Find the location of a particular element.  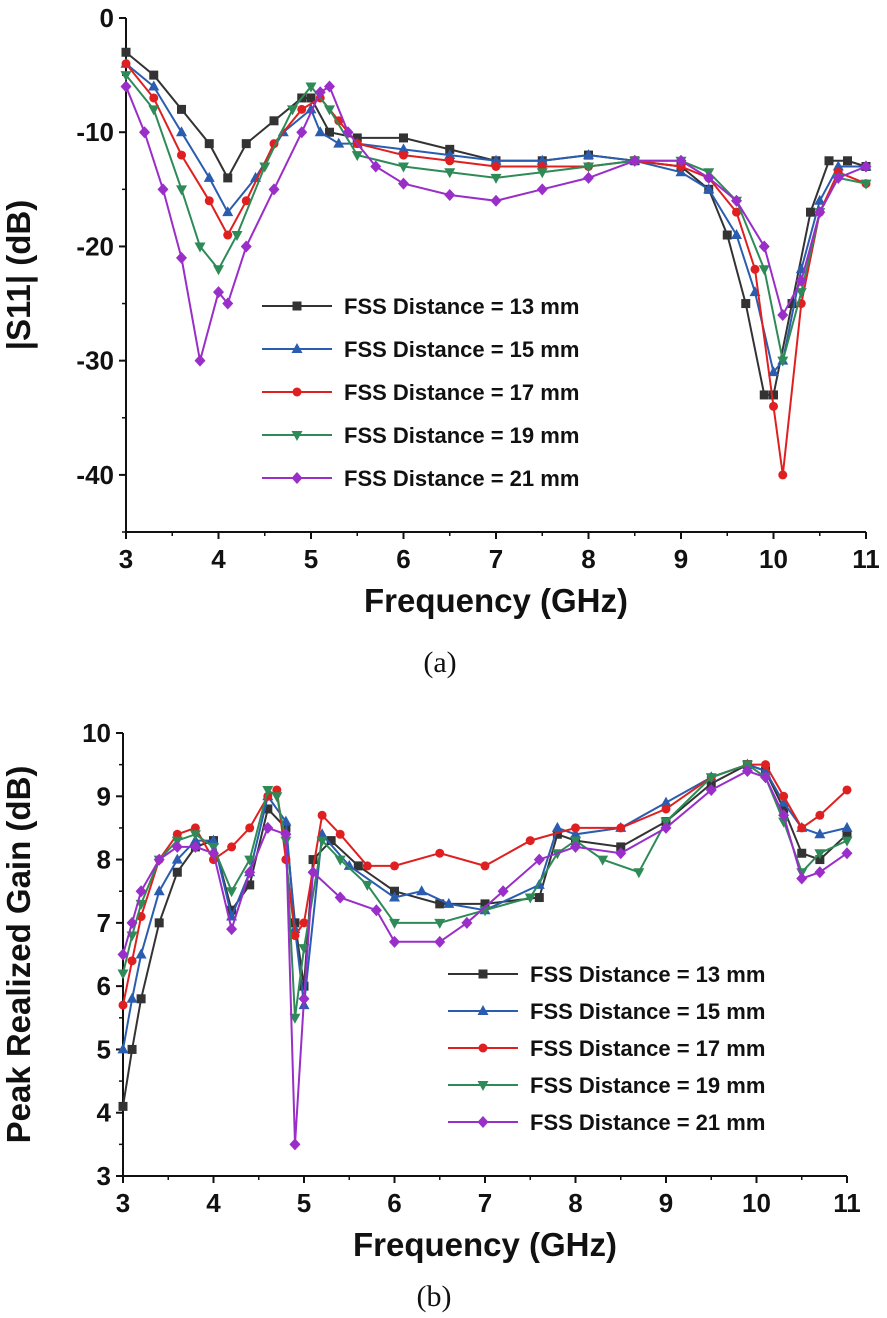

x-tick-label: 6 is located at coordinates (403, 559).